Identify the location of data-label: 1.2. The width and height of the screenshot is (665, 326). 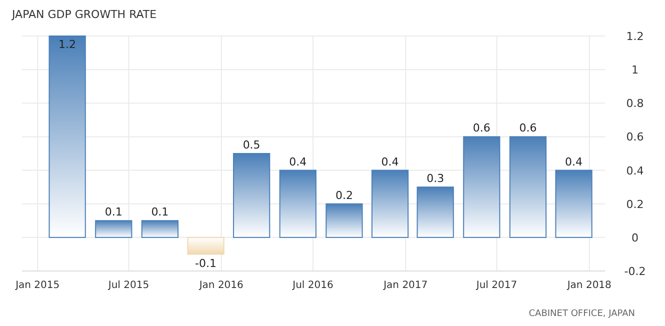
(67, 44).